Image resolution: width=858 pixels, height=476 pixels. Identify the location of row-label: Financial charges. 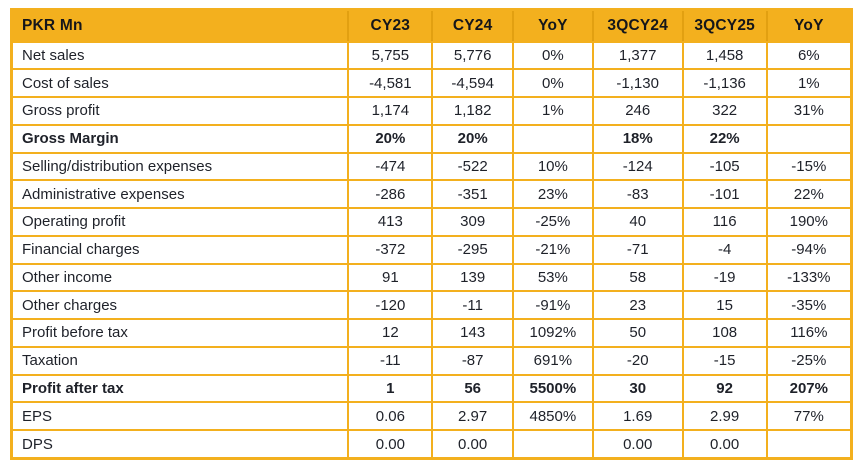
(180, 249).